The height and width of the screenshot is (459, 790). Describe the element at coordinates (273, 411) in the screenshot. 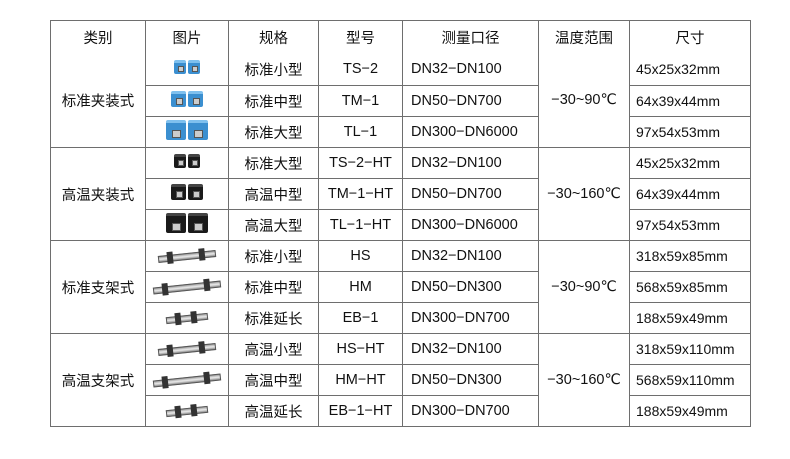

I see `spec-cell: 高温延长` at that location.